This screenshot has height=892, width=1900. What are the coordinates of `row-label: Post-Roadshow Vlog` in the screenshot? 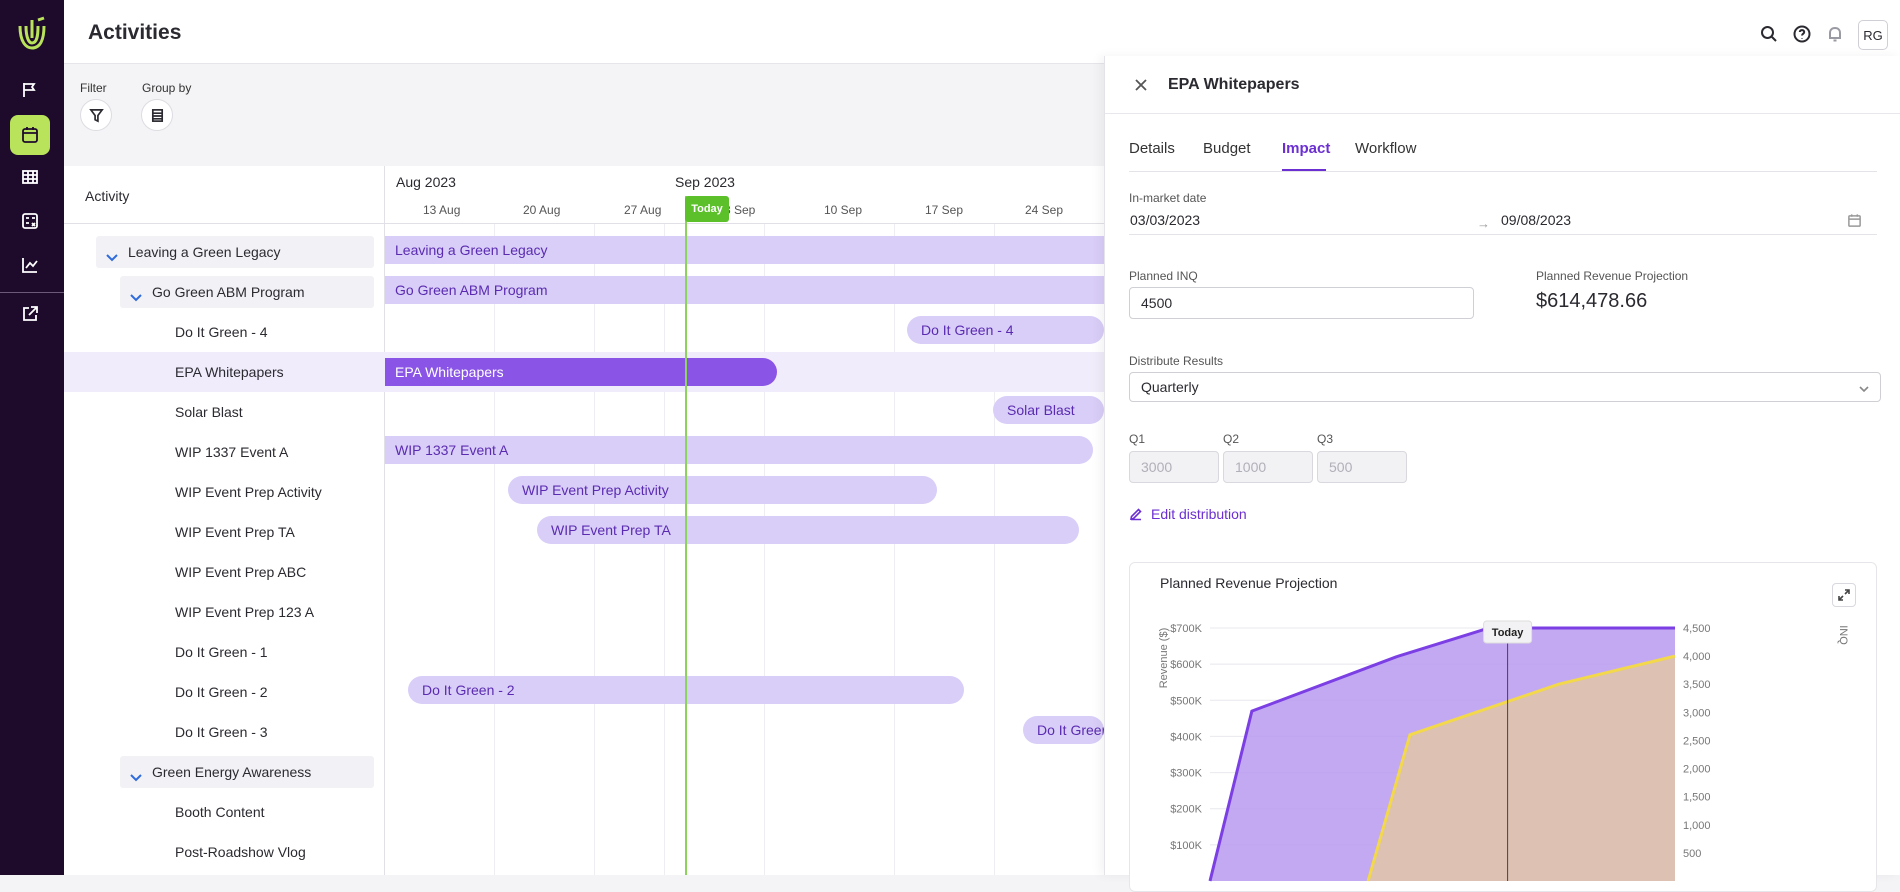 It's located at (240, 852).